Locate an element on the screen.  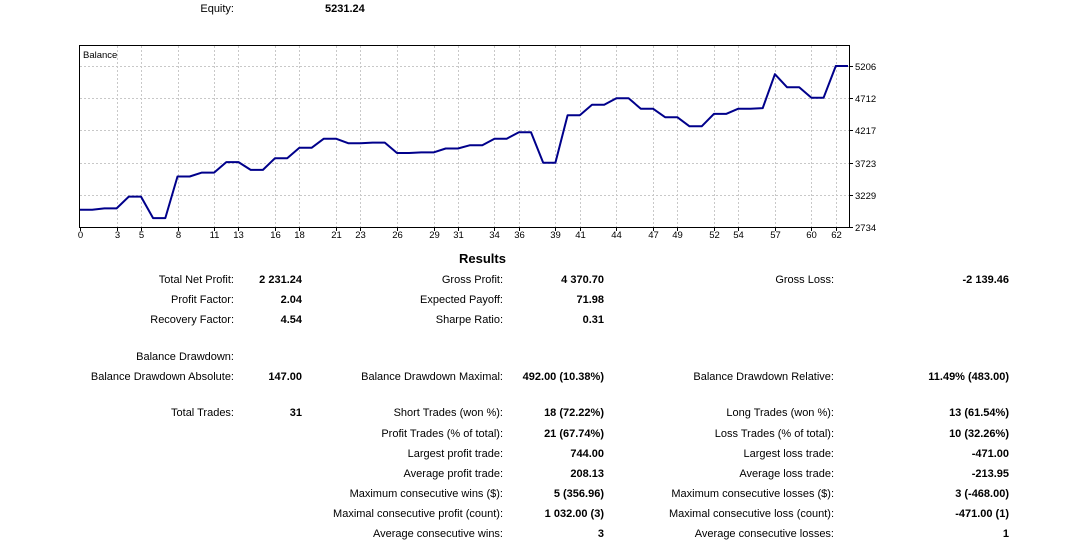
y-tick-label: 4712 is located at coordinates (865, 99).